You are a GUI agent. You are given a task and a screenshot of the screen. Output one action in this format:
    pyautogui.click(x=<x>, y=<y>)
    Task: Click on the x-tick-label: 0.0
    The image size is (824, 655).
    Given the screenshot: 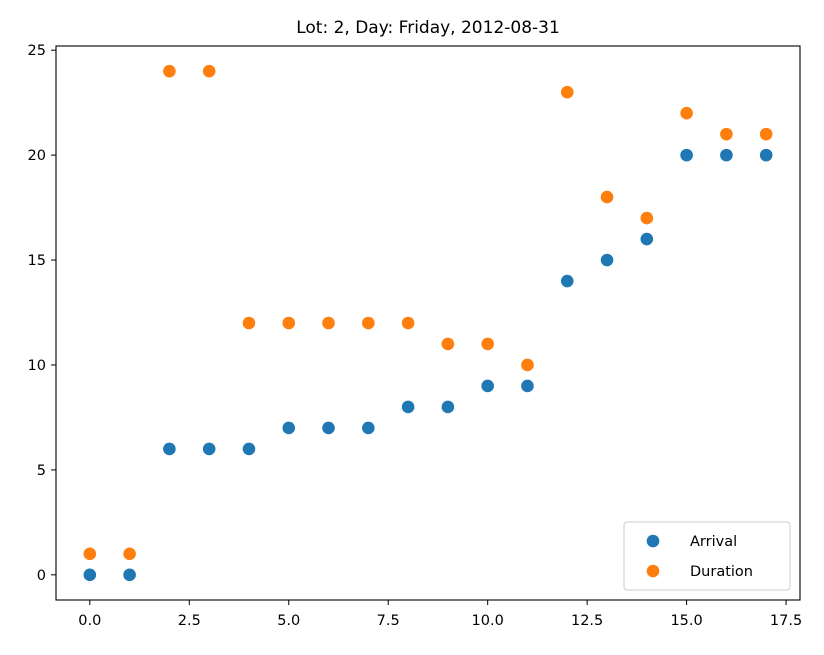 What is the action you would take?
    pyautogui.click(x=89, y=621)
    